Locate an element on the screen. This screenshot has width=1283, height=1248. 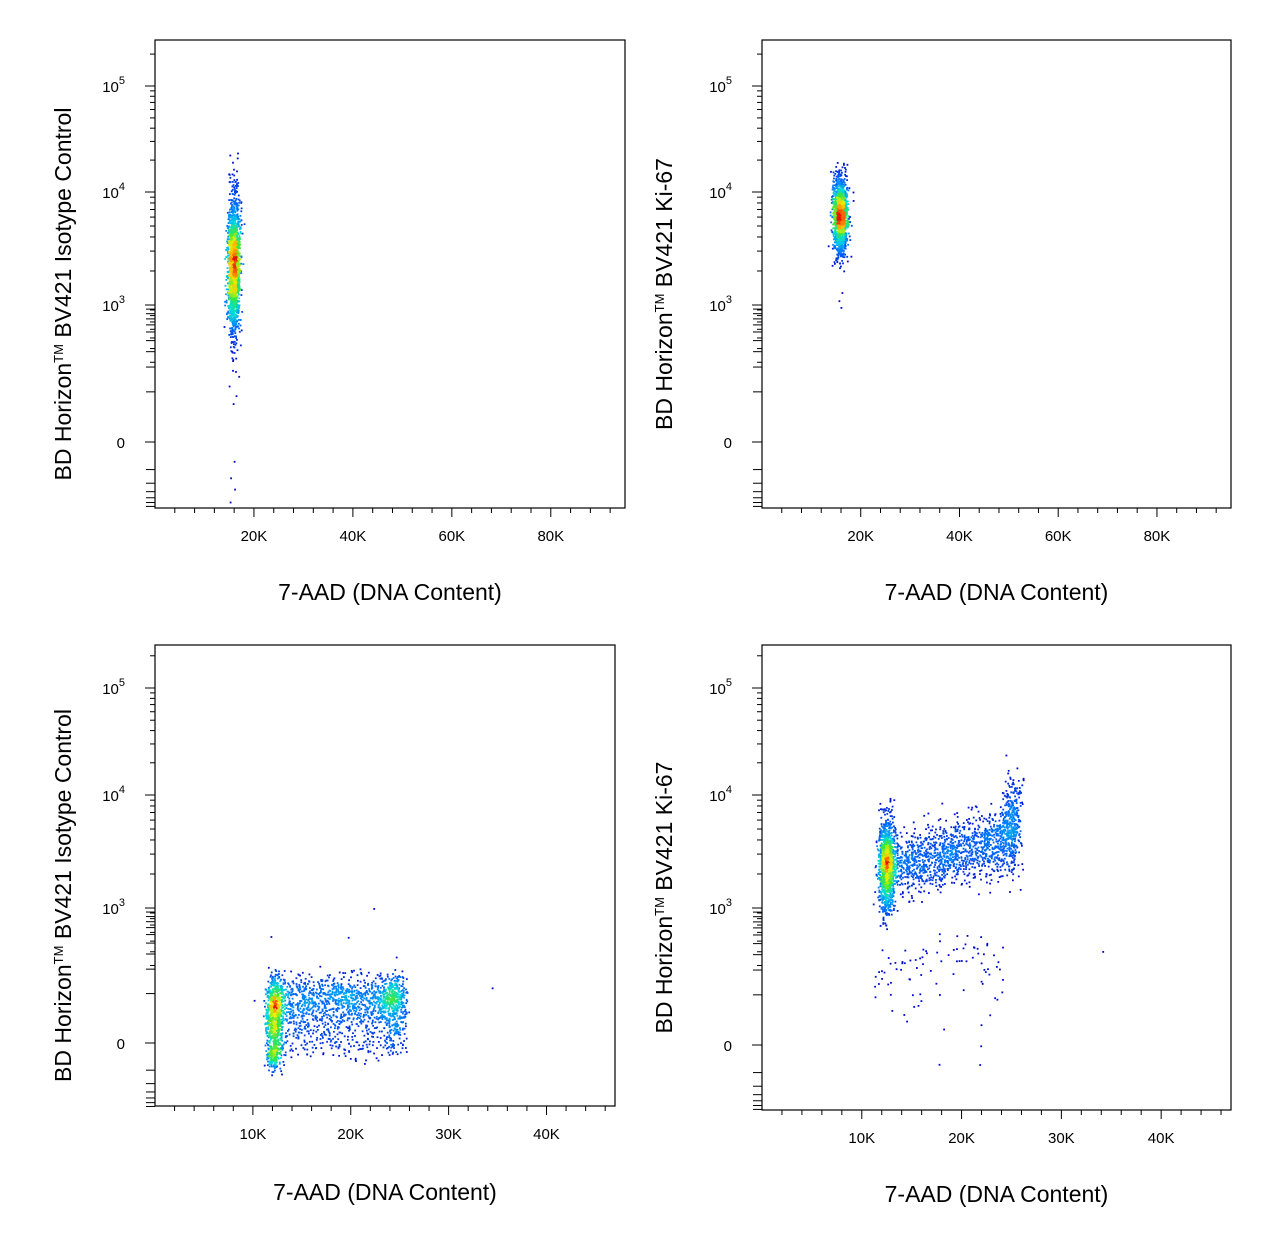
y-tick-exponent: 5 is located at coordinates (122, 81).